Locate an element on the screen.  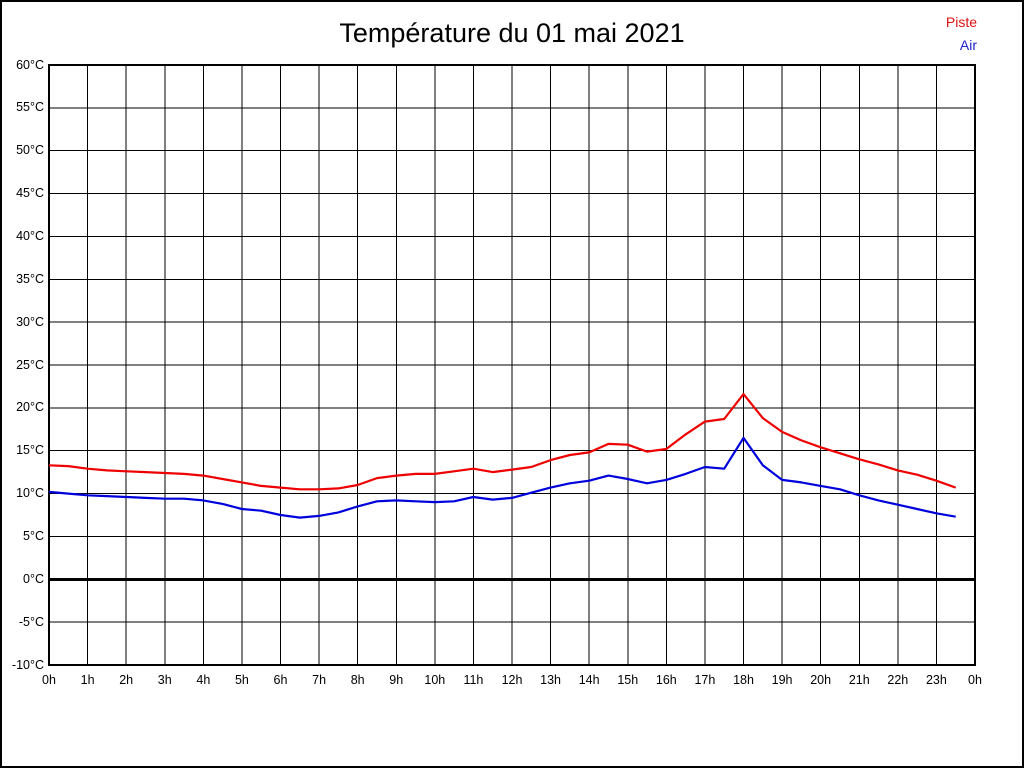
y-tick-label--10: -10°C is located at coordinates (27, 664).